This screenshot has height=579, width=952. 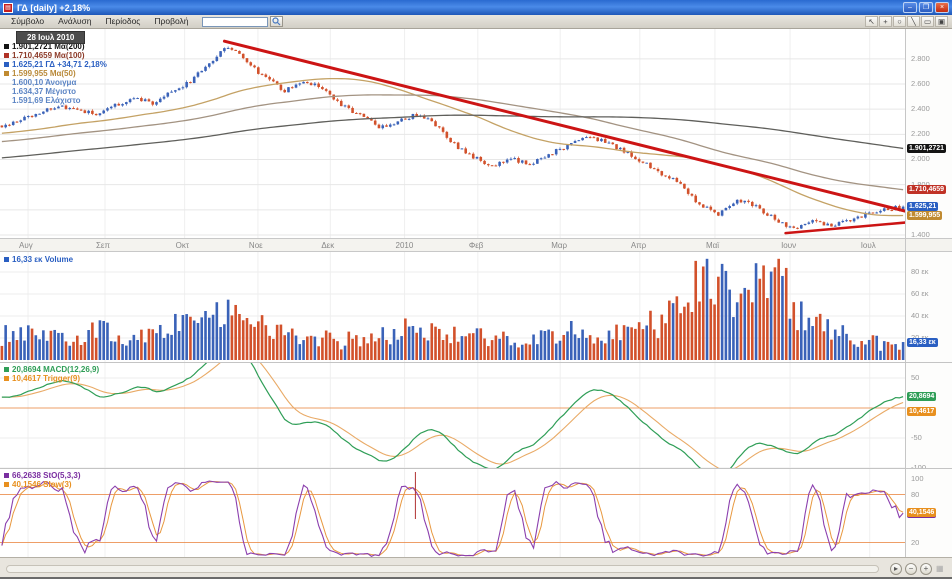 I want to click on search-icon, so click(x=276, y=21).